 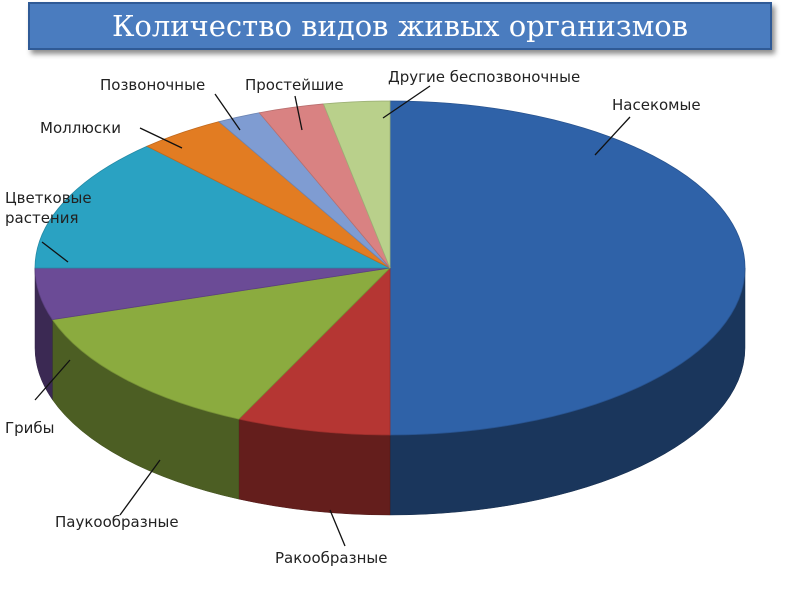 What do you see at coordinates (400, 26) in the screenshot?
I see `chart-title: Количество видов живых организмов` at bounding box center [400, 26].